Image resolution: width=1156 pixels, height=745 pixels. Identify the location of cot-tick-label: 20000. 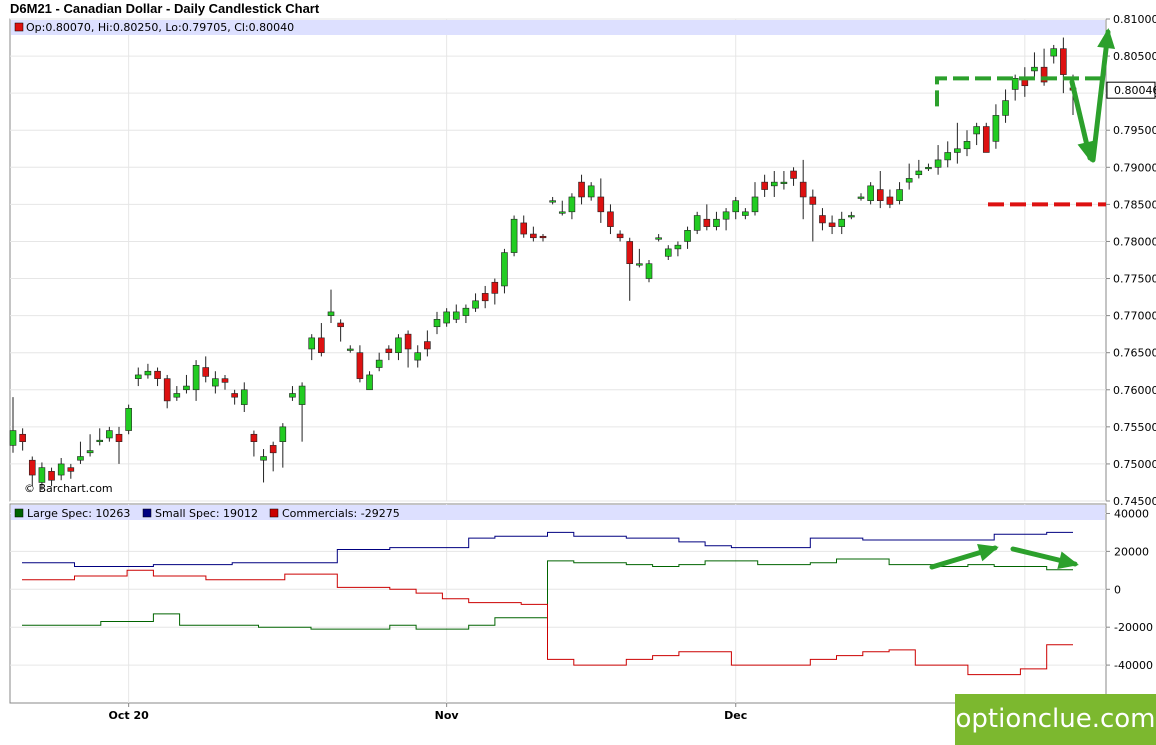
(1131, 551).